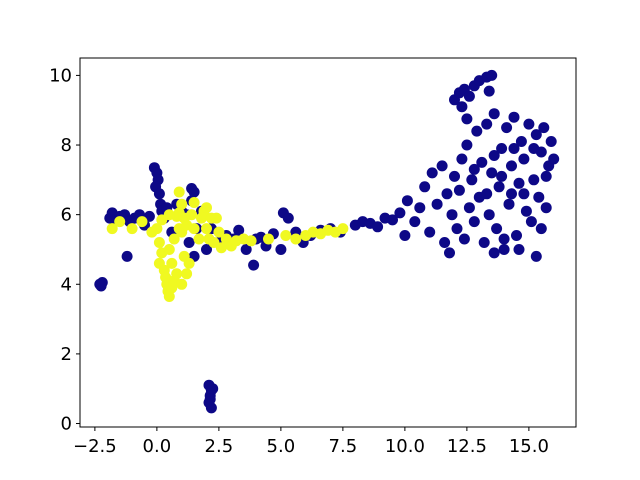 The width and height of the screenshot is (640, 480). I want to click on x-tick-label: 7.5, so click(343, 446).